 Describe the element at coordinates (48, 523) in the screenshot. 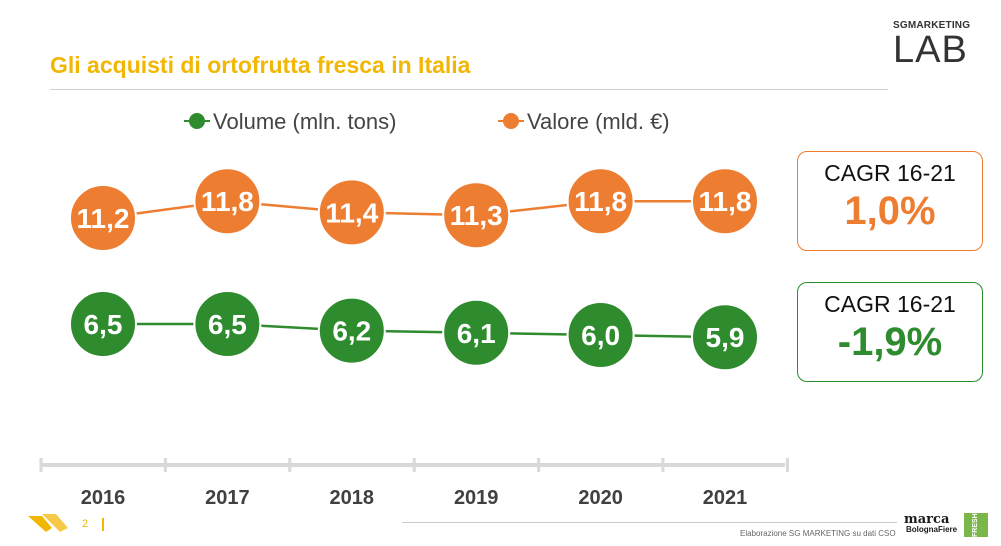

I see `brand-chevron-icon` at that location.